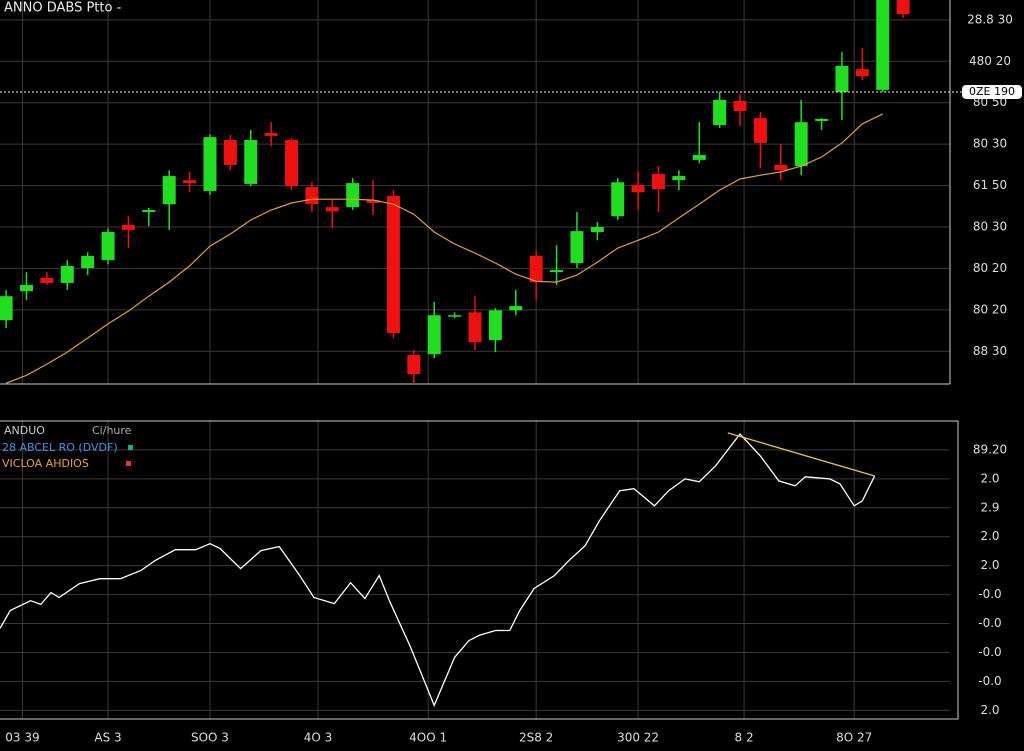 The image size is (1024, 751). Describe the element at coordinates (210, 738) in the screenshot. I see `x-tick-label: SOO 3` at that location.